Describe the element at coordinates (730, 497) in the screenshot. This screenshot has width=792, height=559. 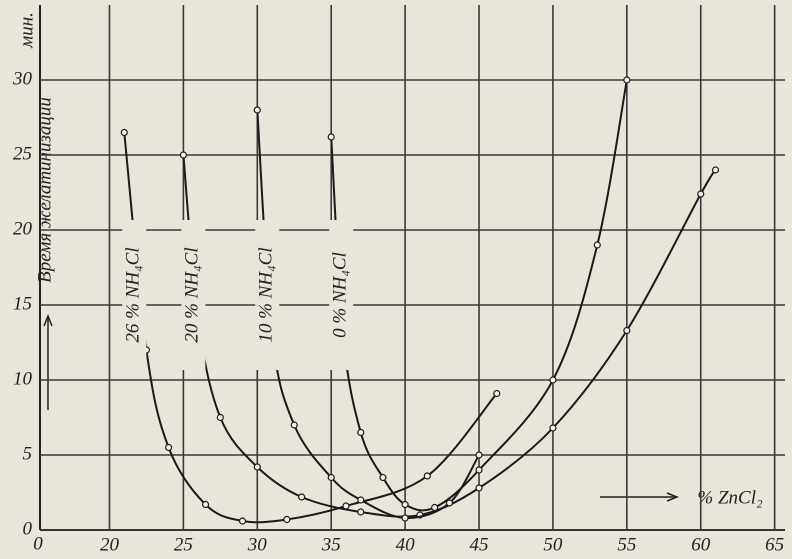
I see `x-axis-label: % ZnCl₂` at that location.